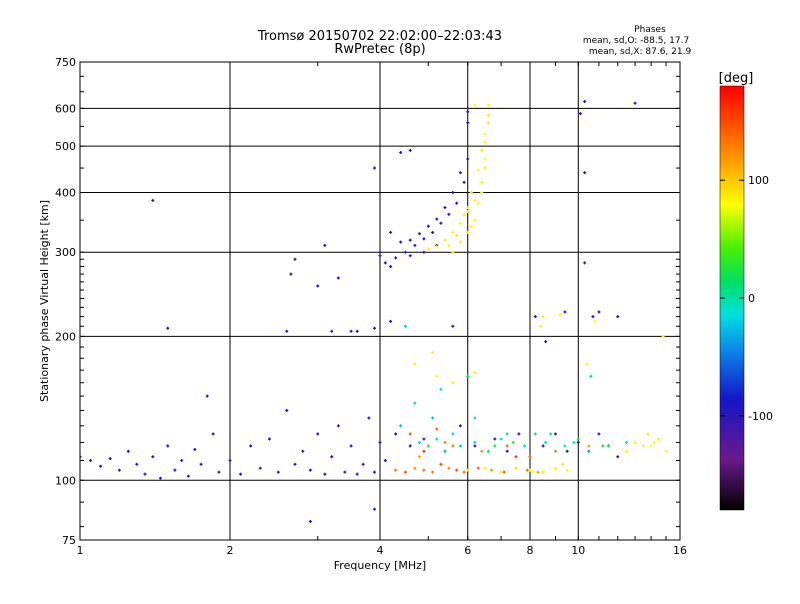 This screenshot has height=604, width=800. Describe the element at coordinates (44, 301) in the screenshot. I see `y-axis-label: Stationary phase Virtual Height [km]` at that location.